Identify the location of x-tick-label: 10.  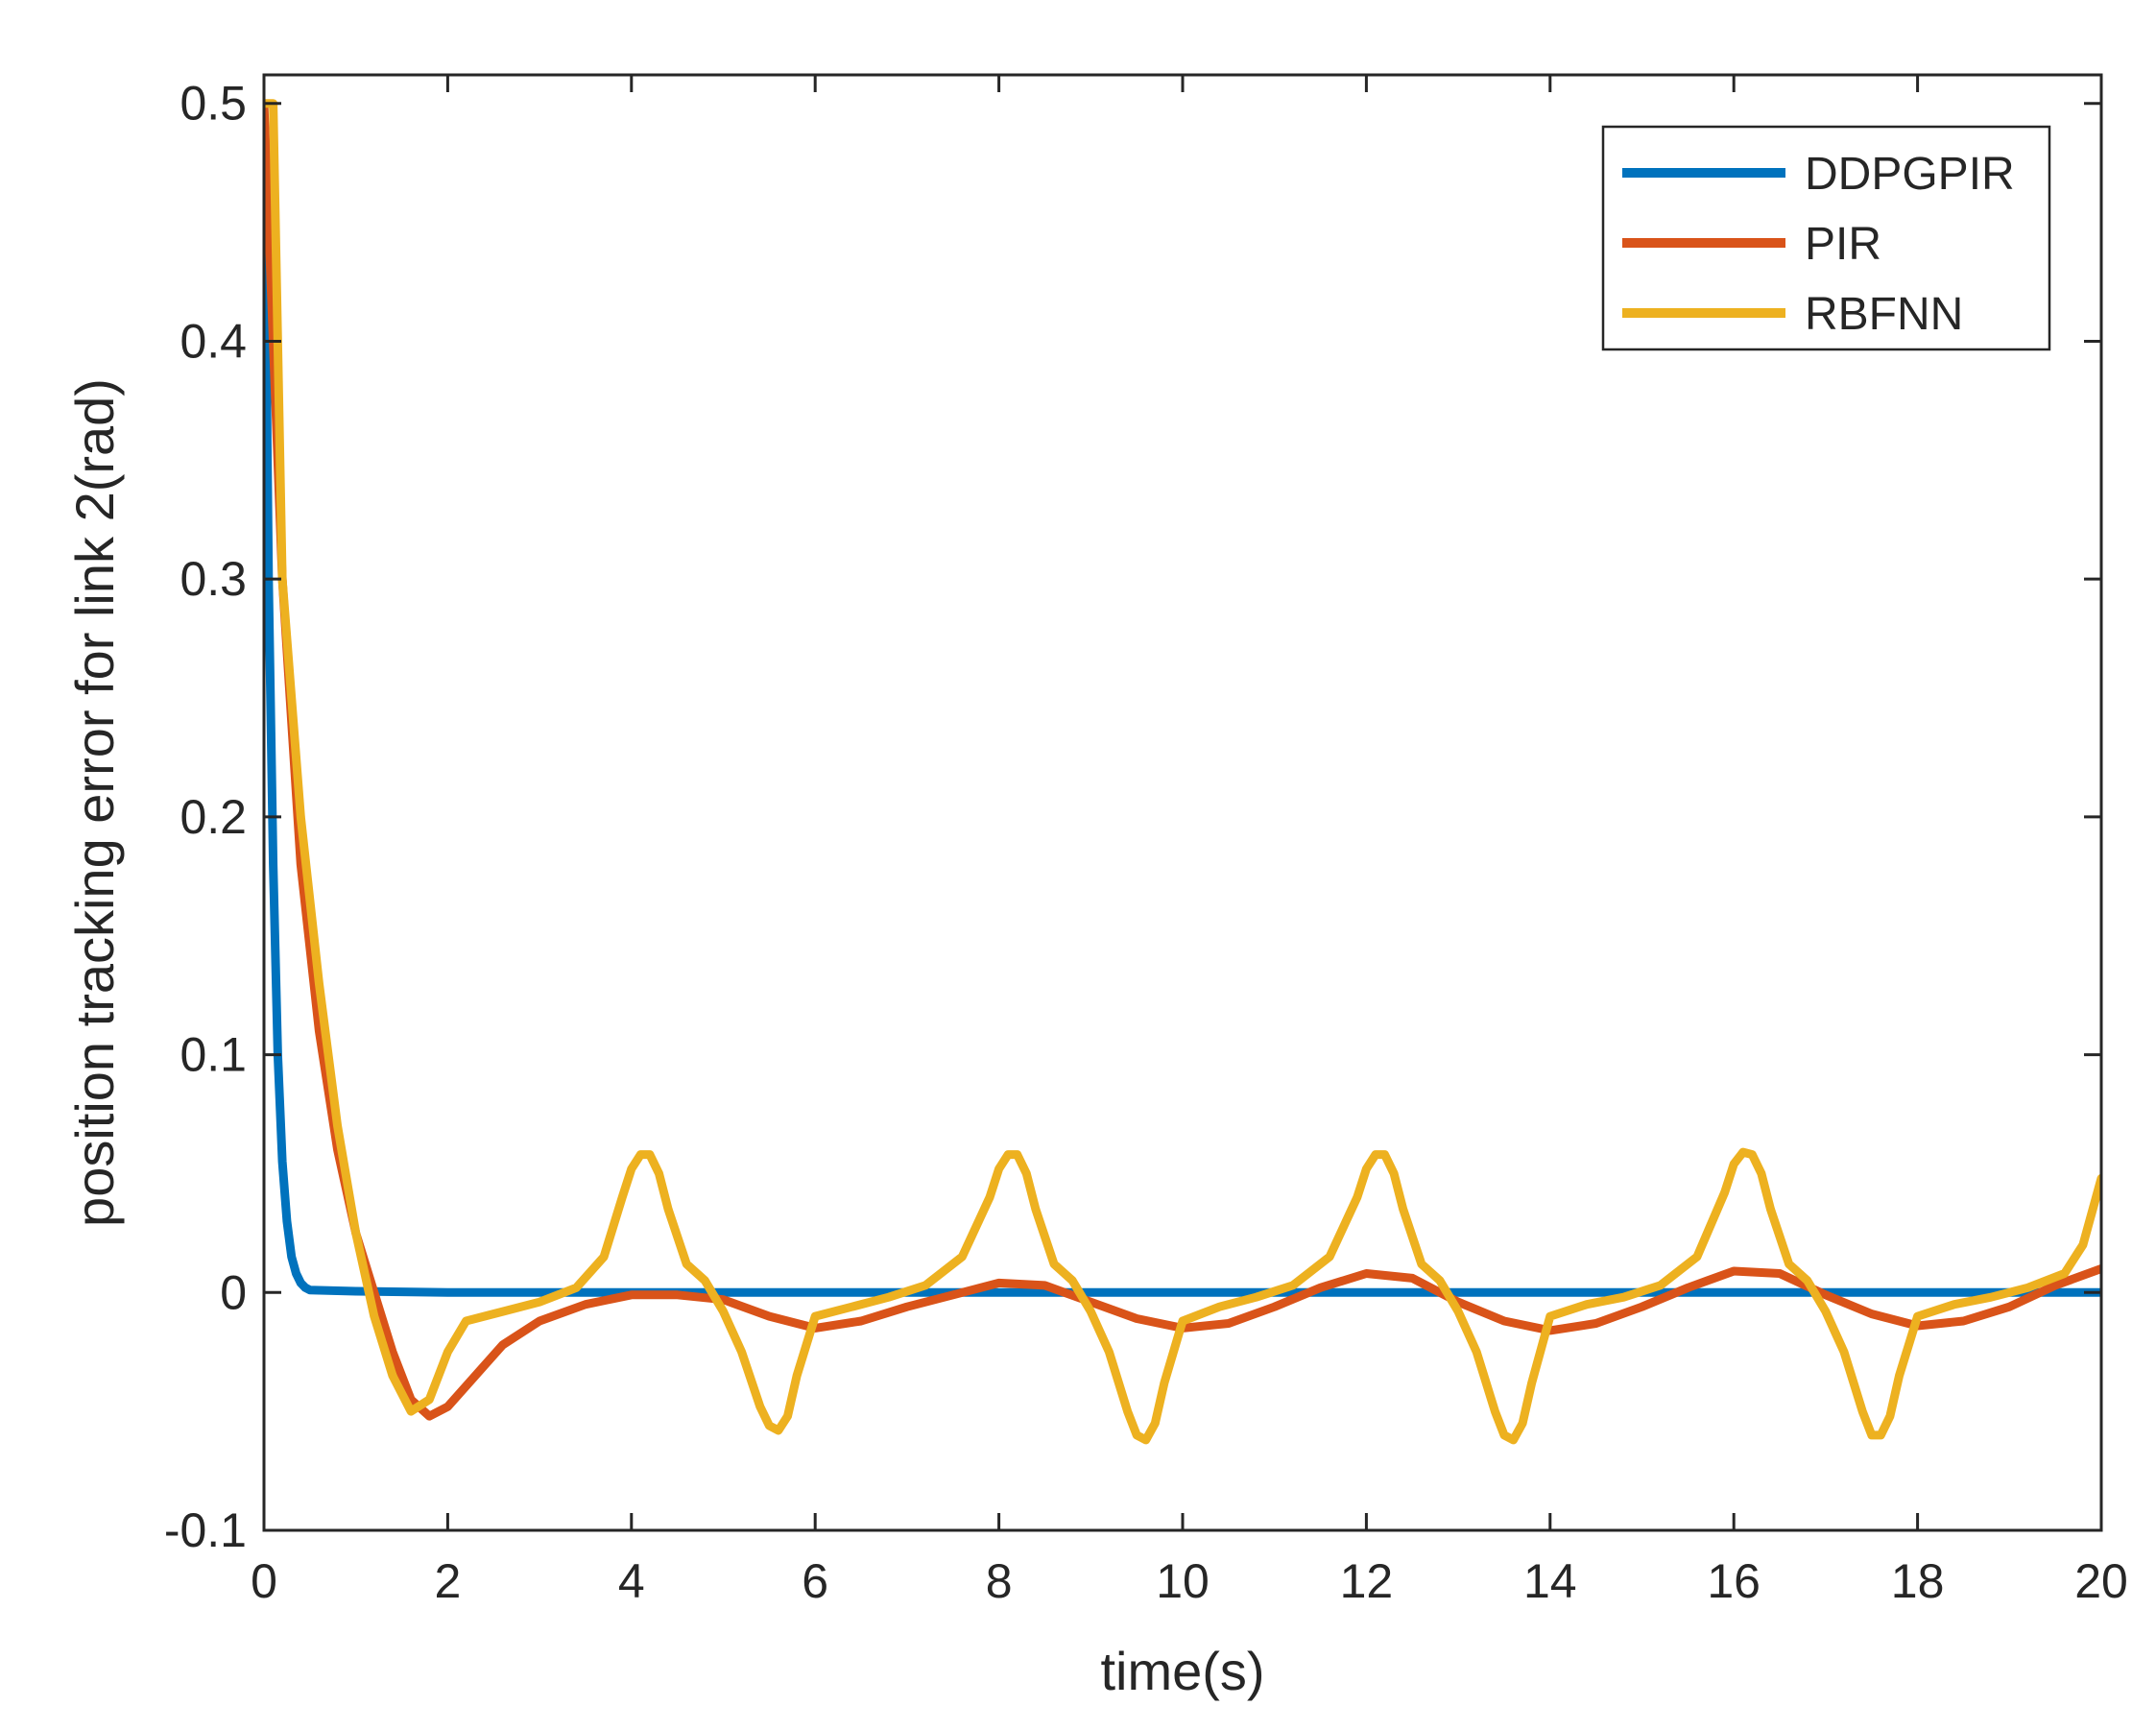
(1183, 1581).